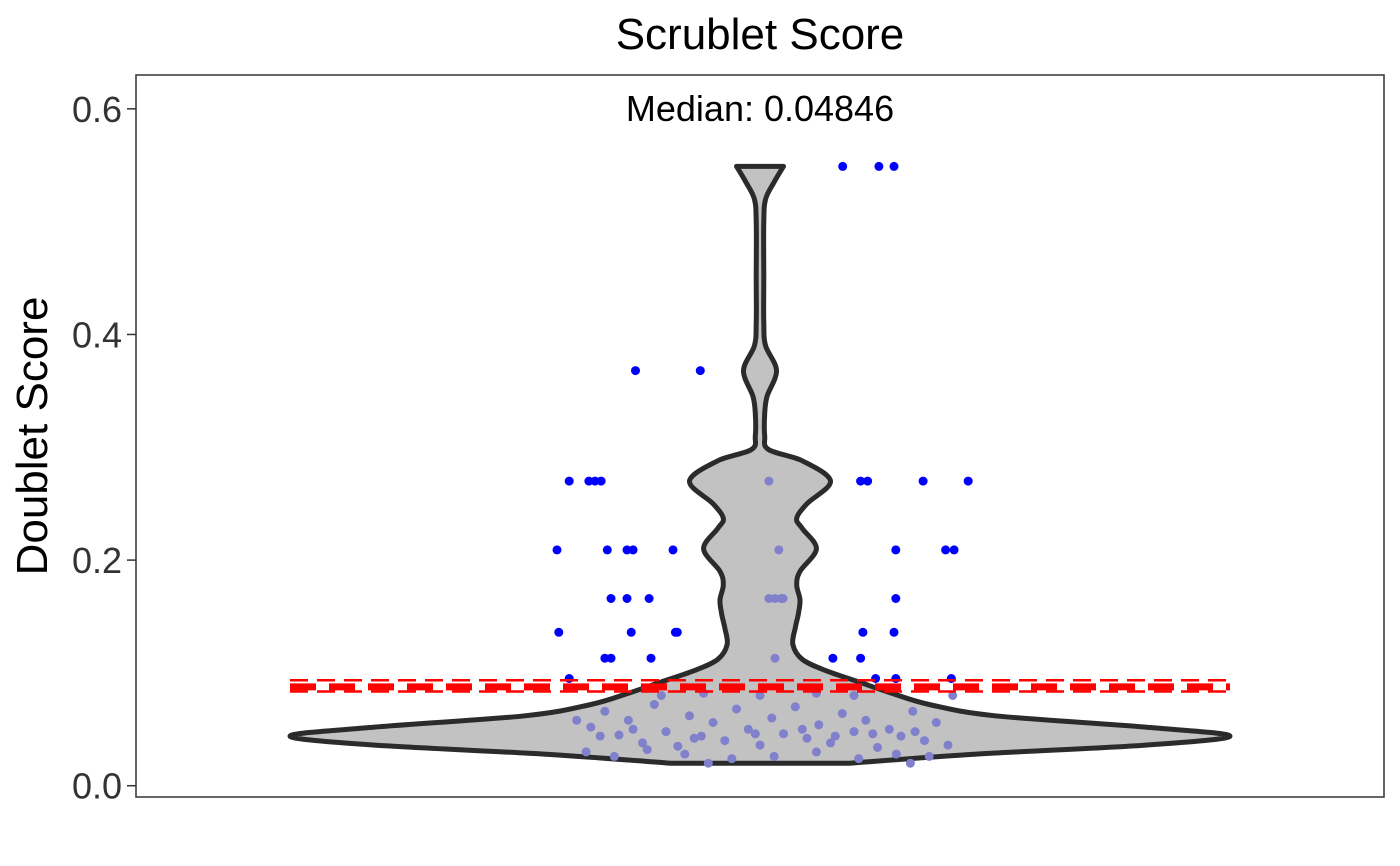 The image size is (1400, 866). What do you see at coordinates (760, 34) in the screenshot?
I see `chart-title: Scrublet Score` at bounding box center [760, 34].